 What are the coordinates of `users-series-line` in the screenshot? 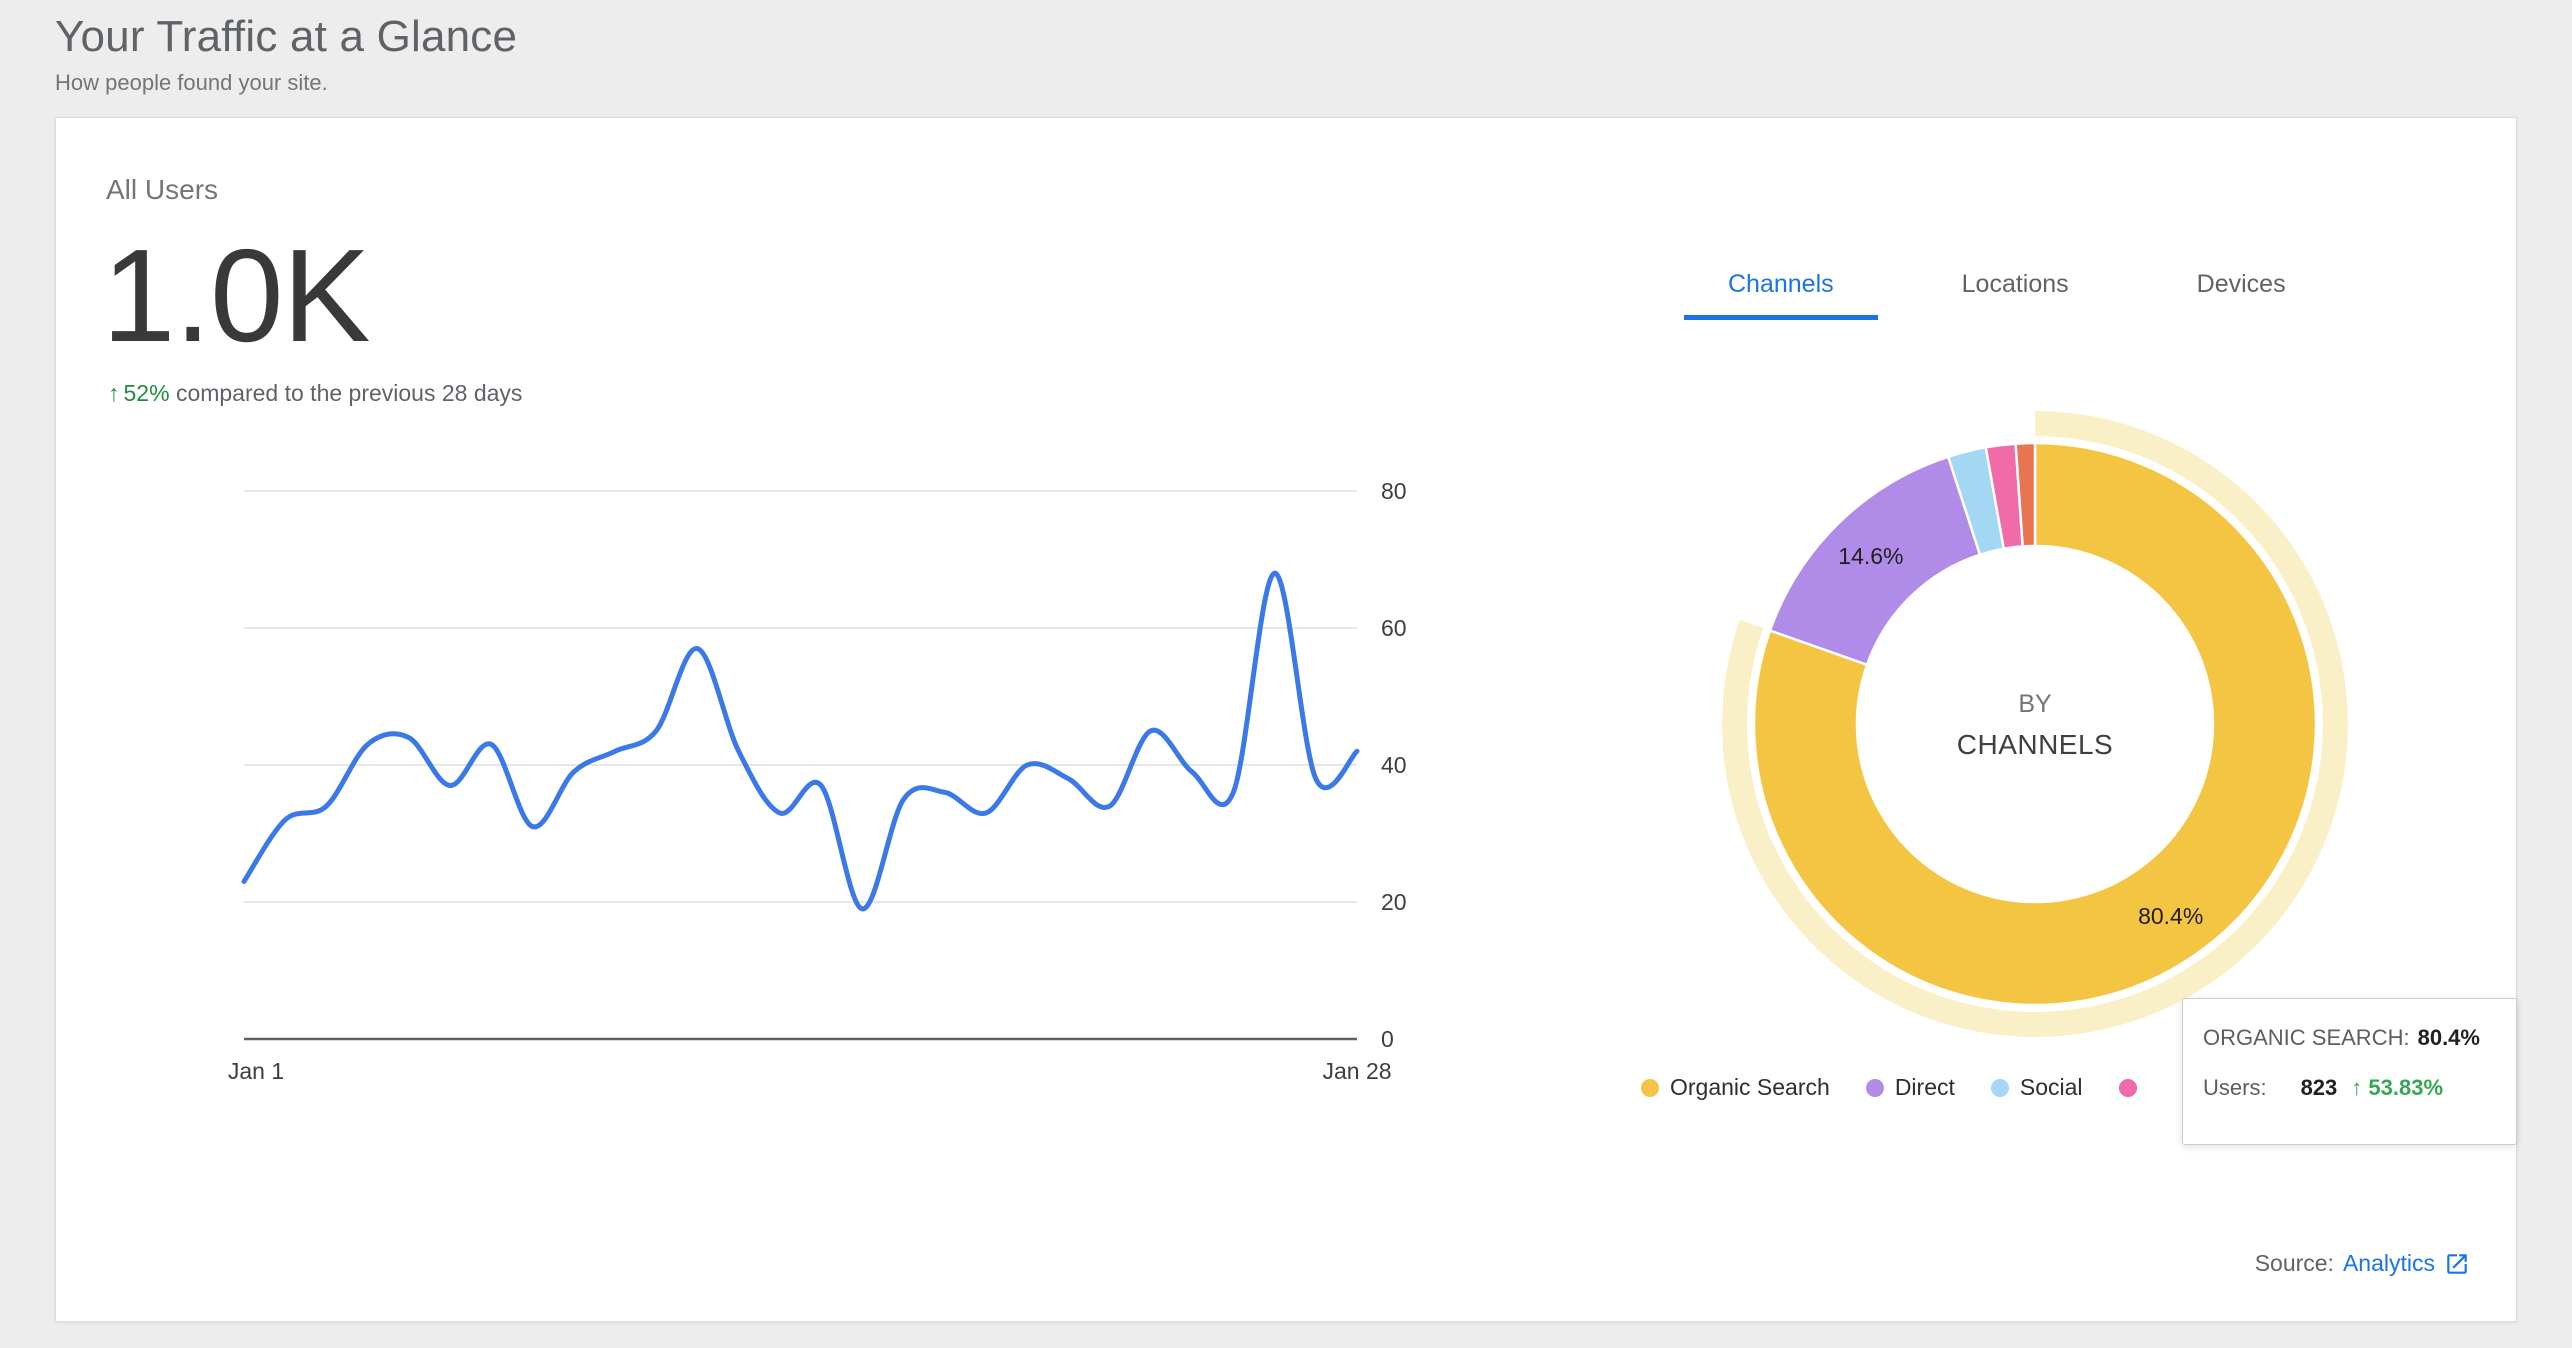 It's located at (800, 741).